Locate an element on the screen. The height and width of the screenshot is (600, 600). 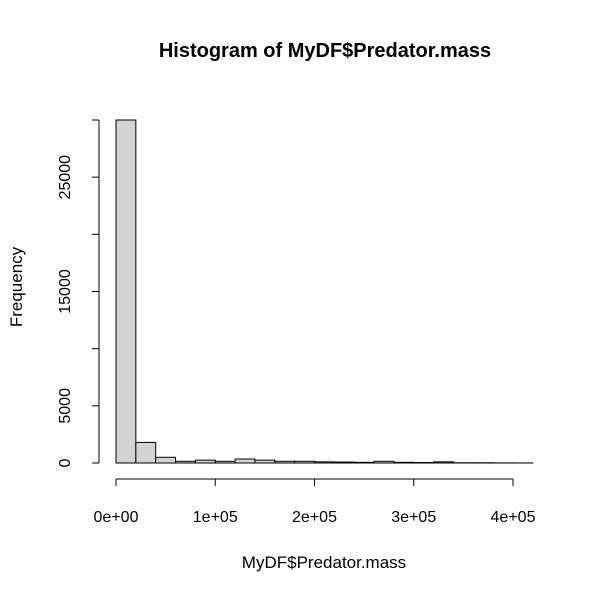
x-axis-label: MyDF$Predator.mass is located at coordinates (324, 562).